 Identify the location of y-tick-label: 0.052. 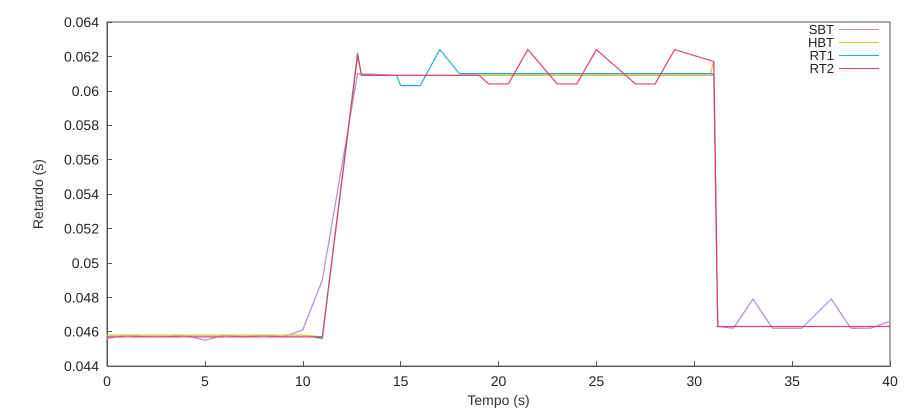
(82, 228).